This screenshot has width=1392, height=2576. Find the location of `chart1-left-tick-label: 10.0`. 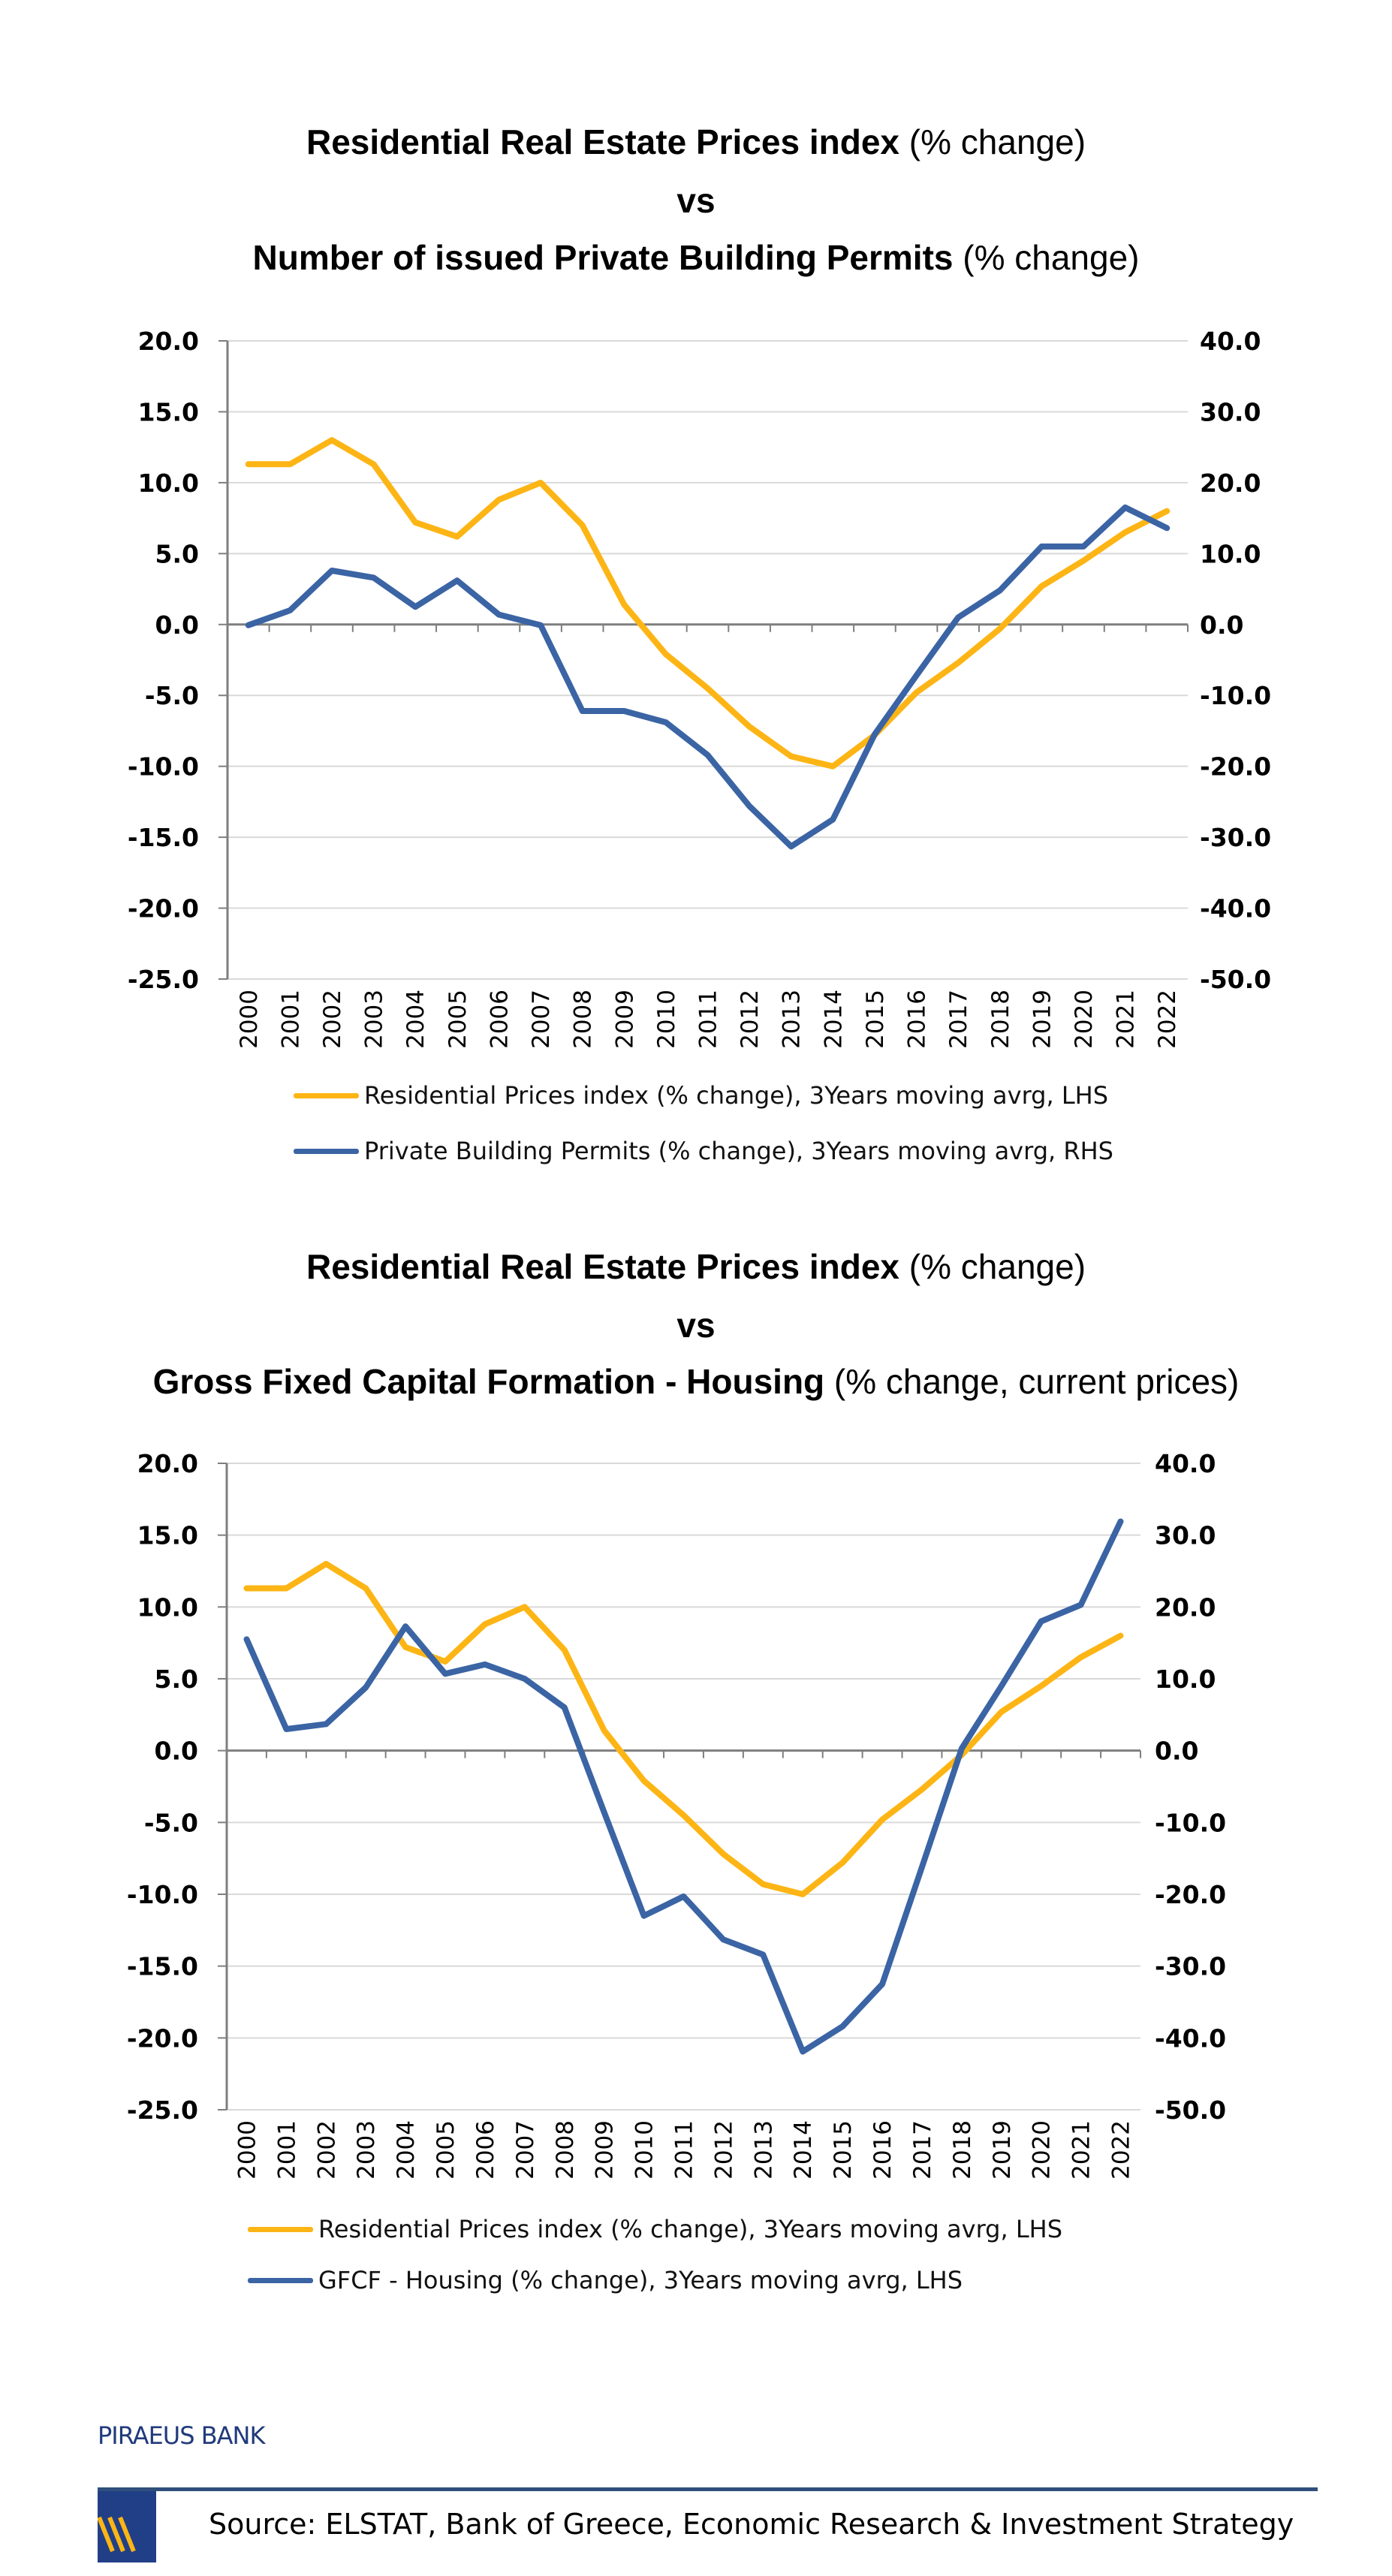

chart1-left-tick-label: 10.0 is located at coordinates (168, 484).